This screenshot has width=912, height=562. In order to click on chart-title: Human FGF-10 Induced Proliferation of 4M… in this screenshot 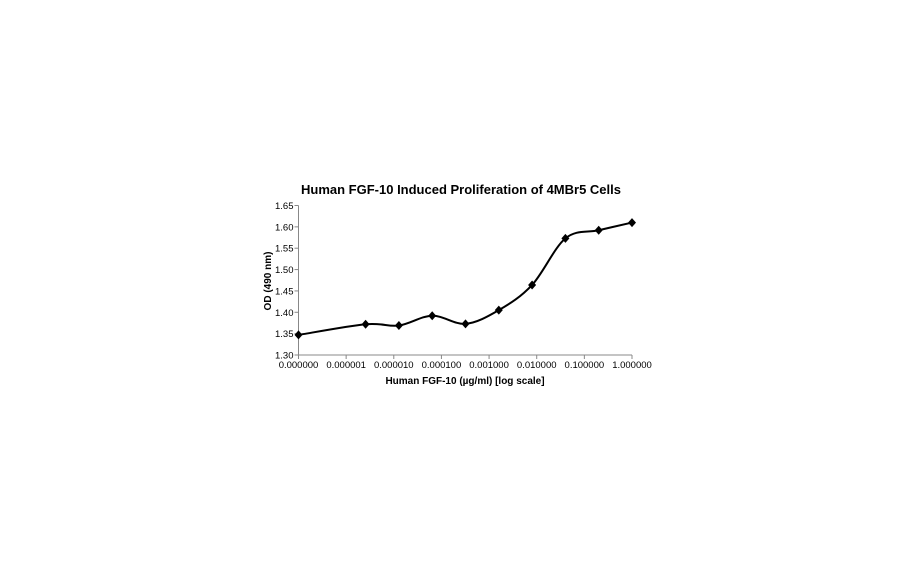, I will do `click(461, 189)`.